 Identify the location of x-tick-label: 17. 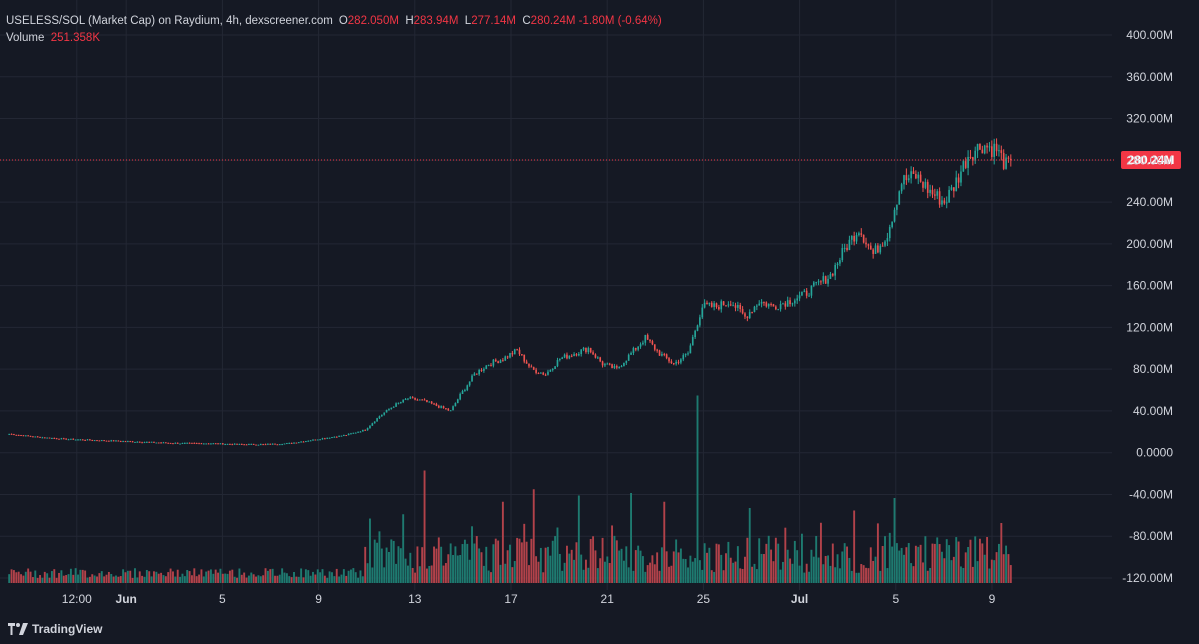
(511, 599).